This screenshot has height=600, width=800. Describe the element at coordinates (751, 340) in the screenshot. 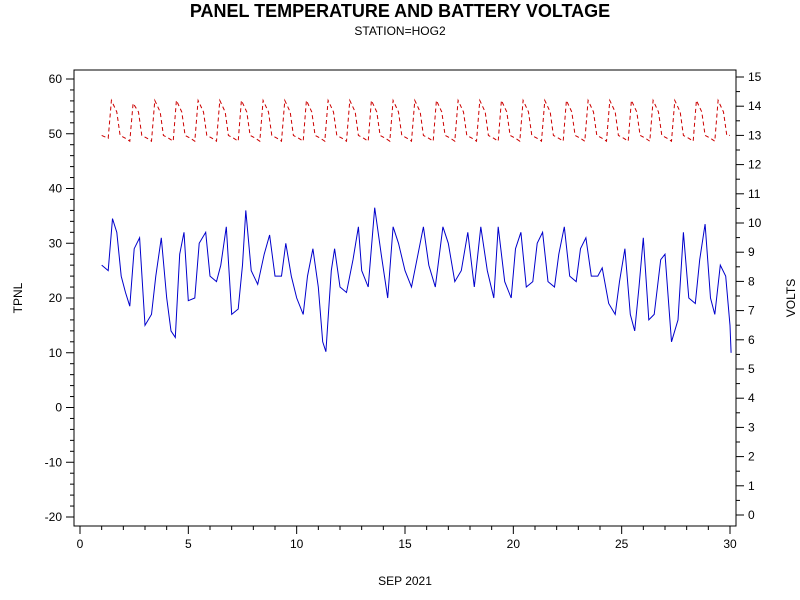

I see `y2-tick-label: 6` at that location.